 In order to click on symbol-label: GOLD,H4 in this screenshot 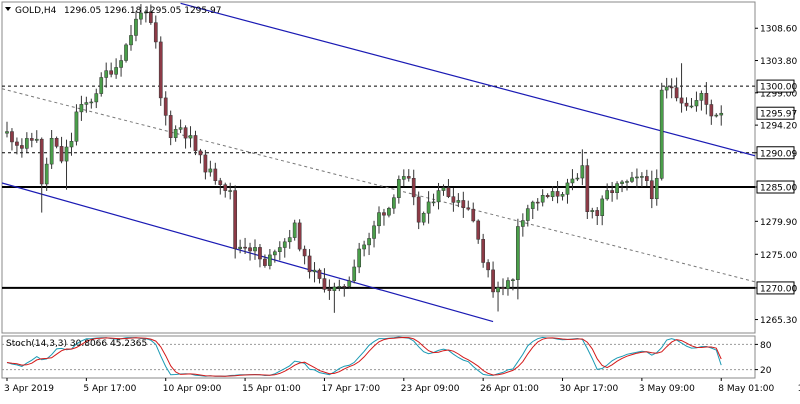, I will do `click(36, 11)`.